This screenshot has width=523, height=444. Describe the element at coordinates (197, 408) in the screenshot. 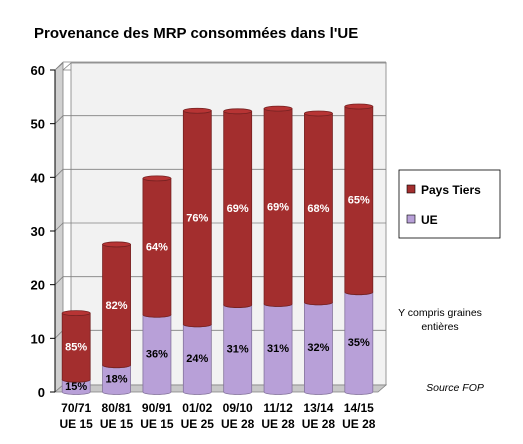

I see `x-tick-label-period: 01/02` at that location.